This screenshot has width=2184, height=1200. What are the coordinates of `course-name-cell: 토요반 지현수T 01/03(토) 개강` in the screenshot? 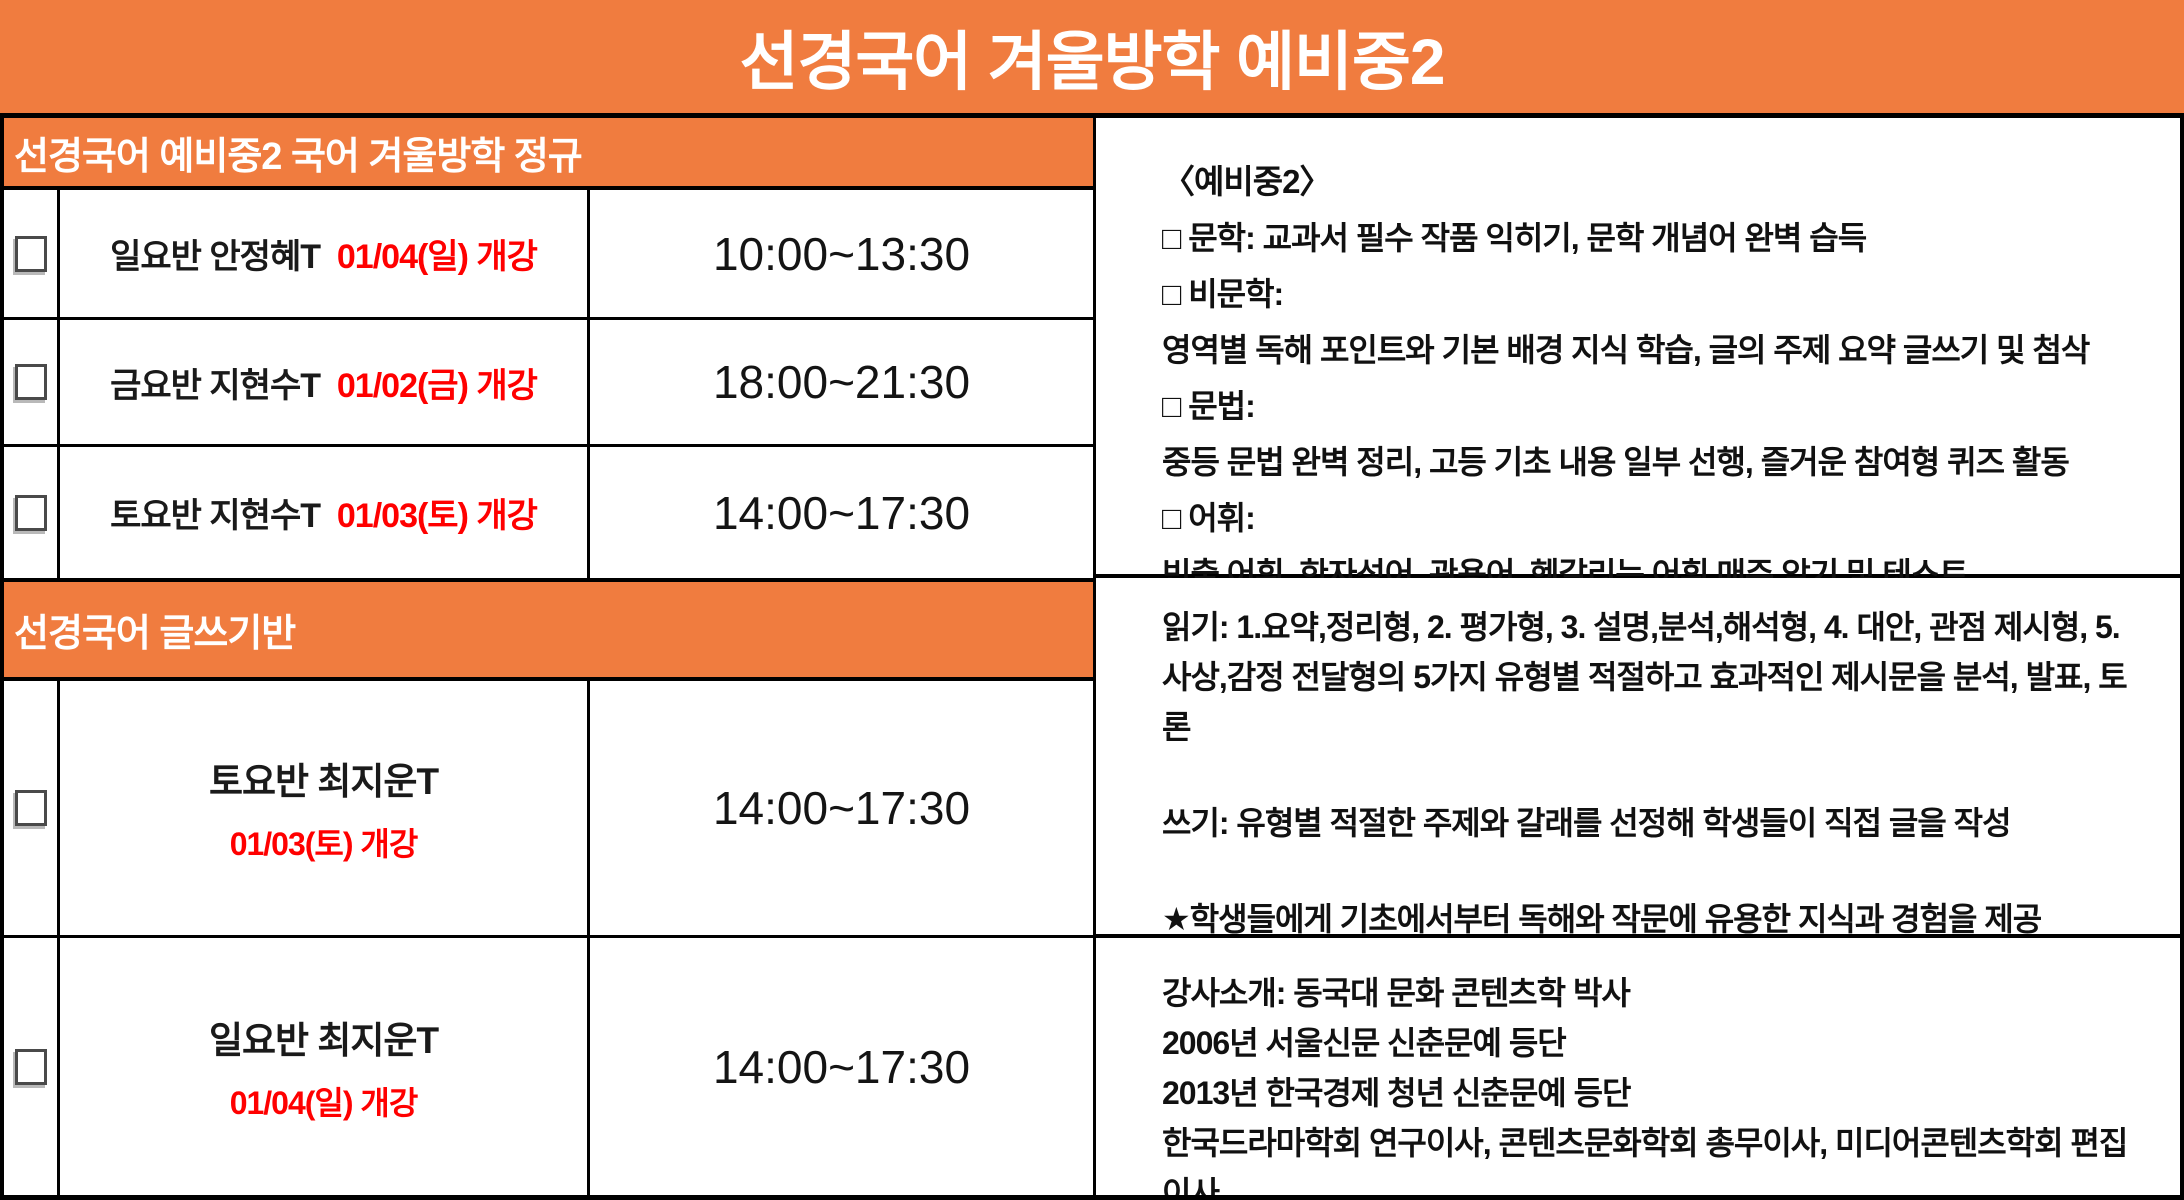 It's located at (325, 512).